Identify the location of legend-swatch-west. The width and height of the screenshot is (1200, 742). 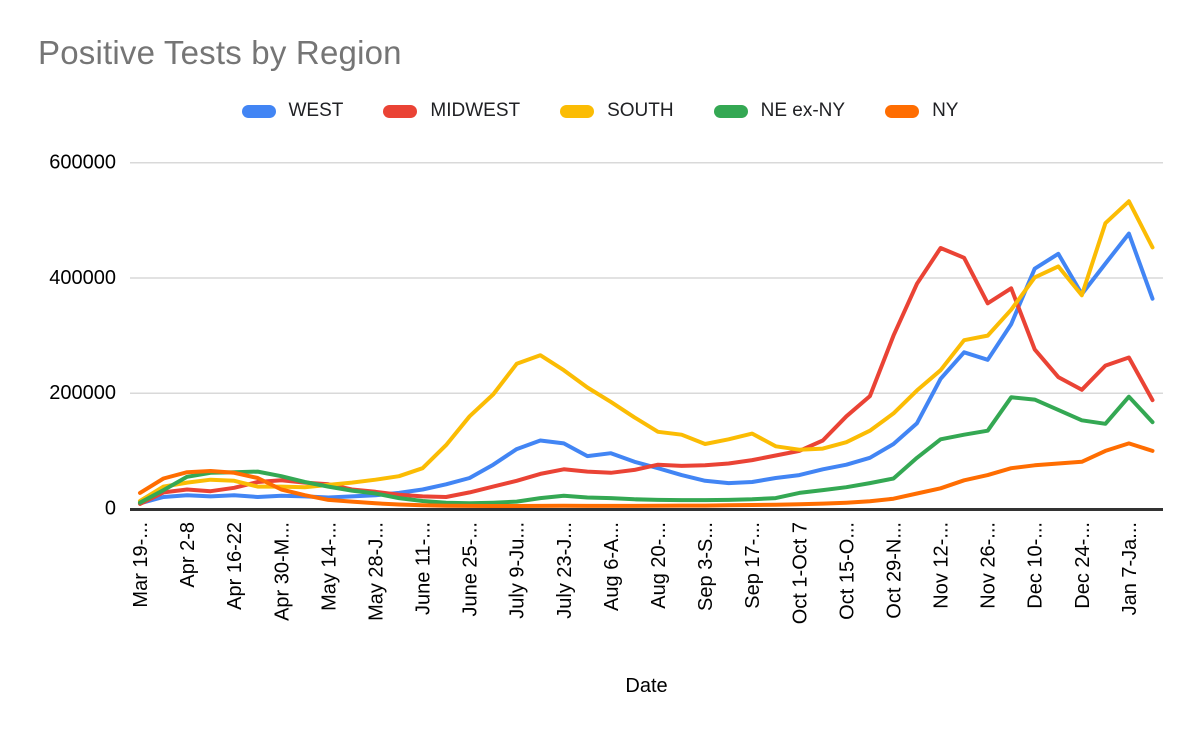
(258, 111).